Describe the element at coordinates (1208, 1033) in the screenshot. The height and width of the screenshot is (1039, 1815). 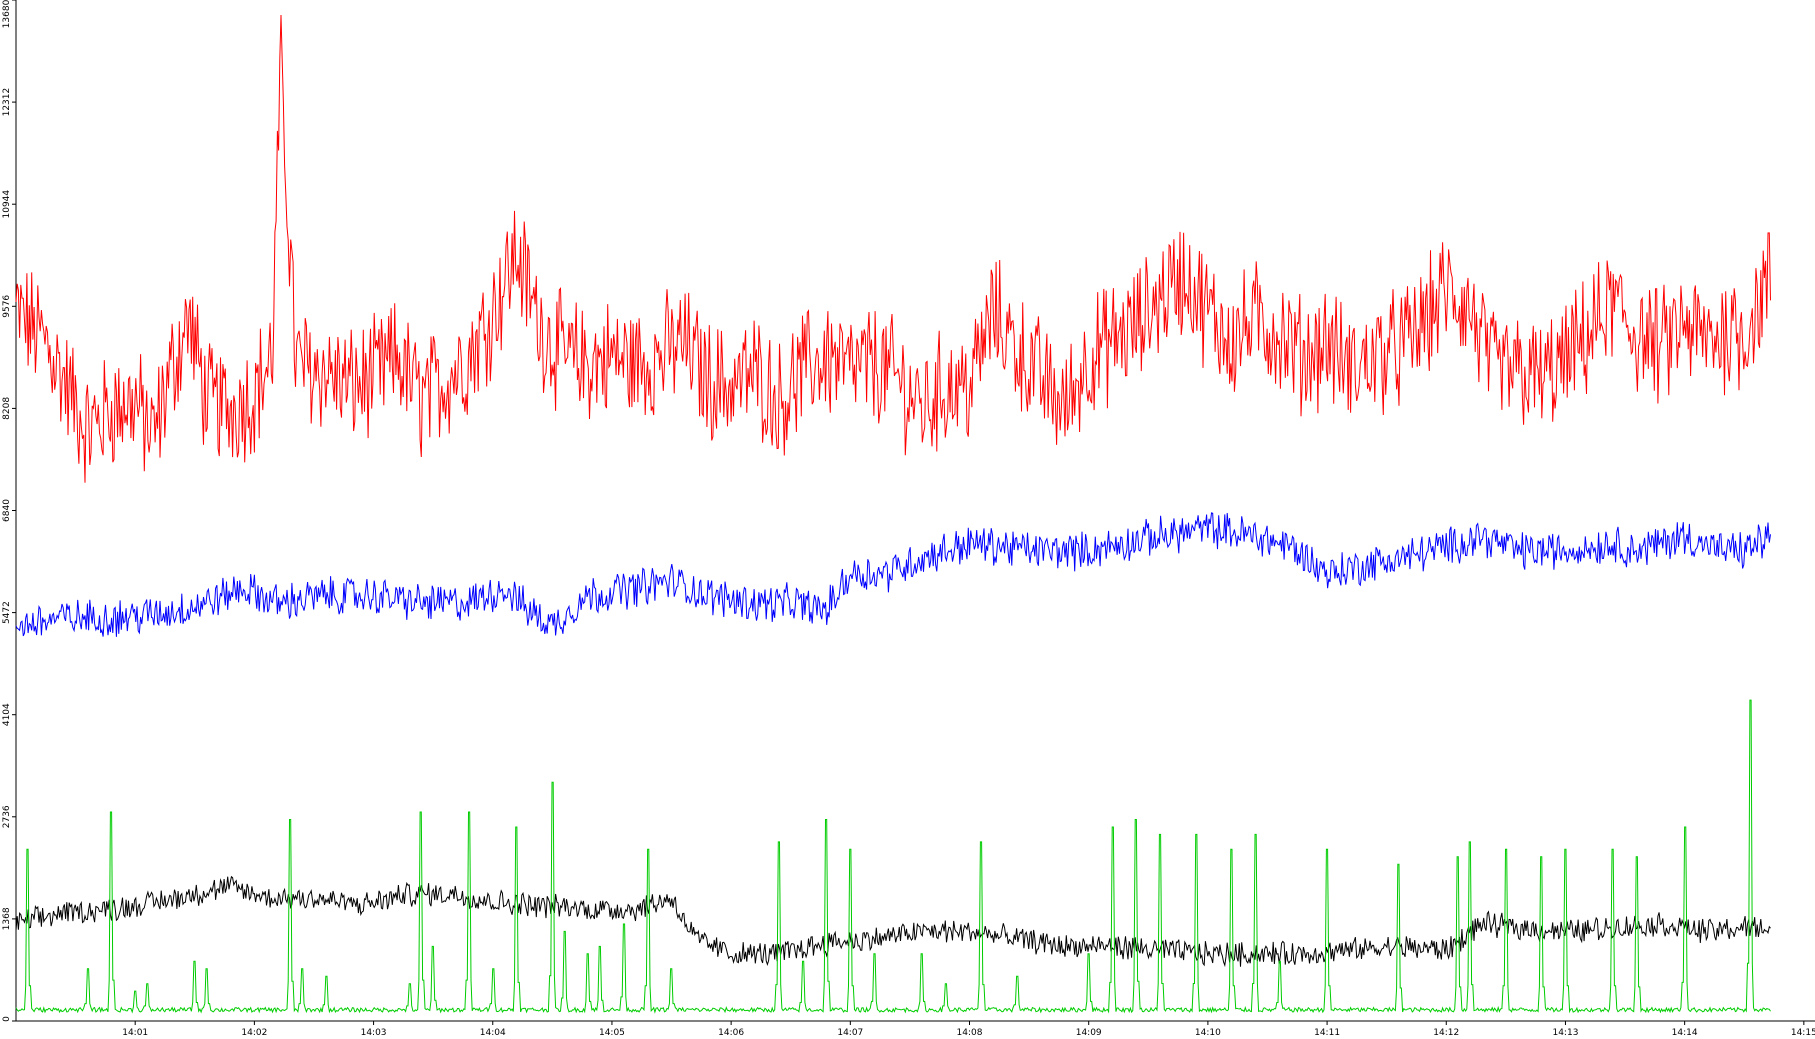
I see `x-tick-label: 14:10` at that location.